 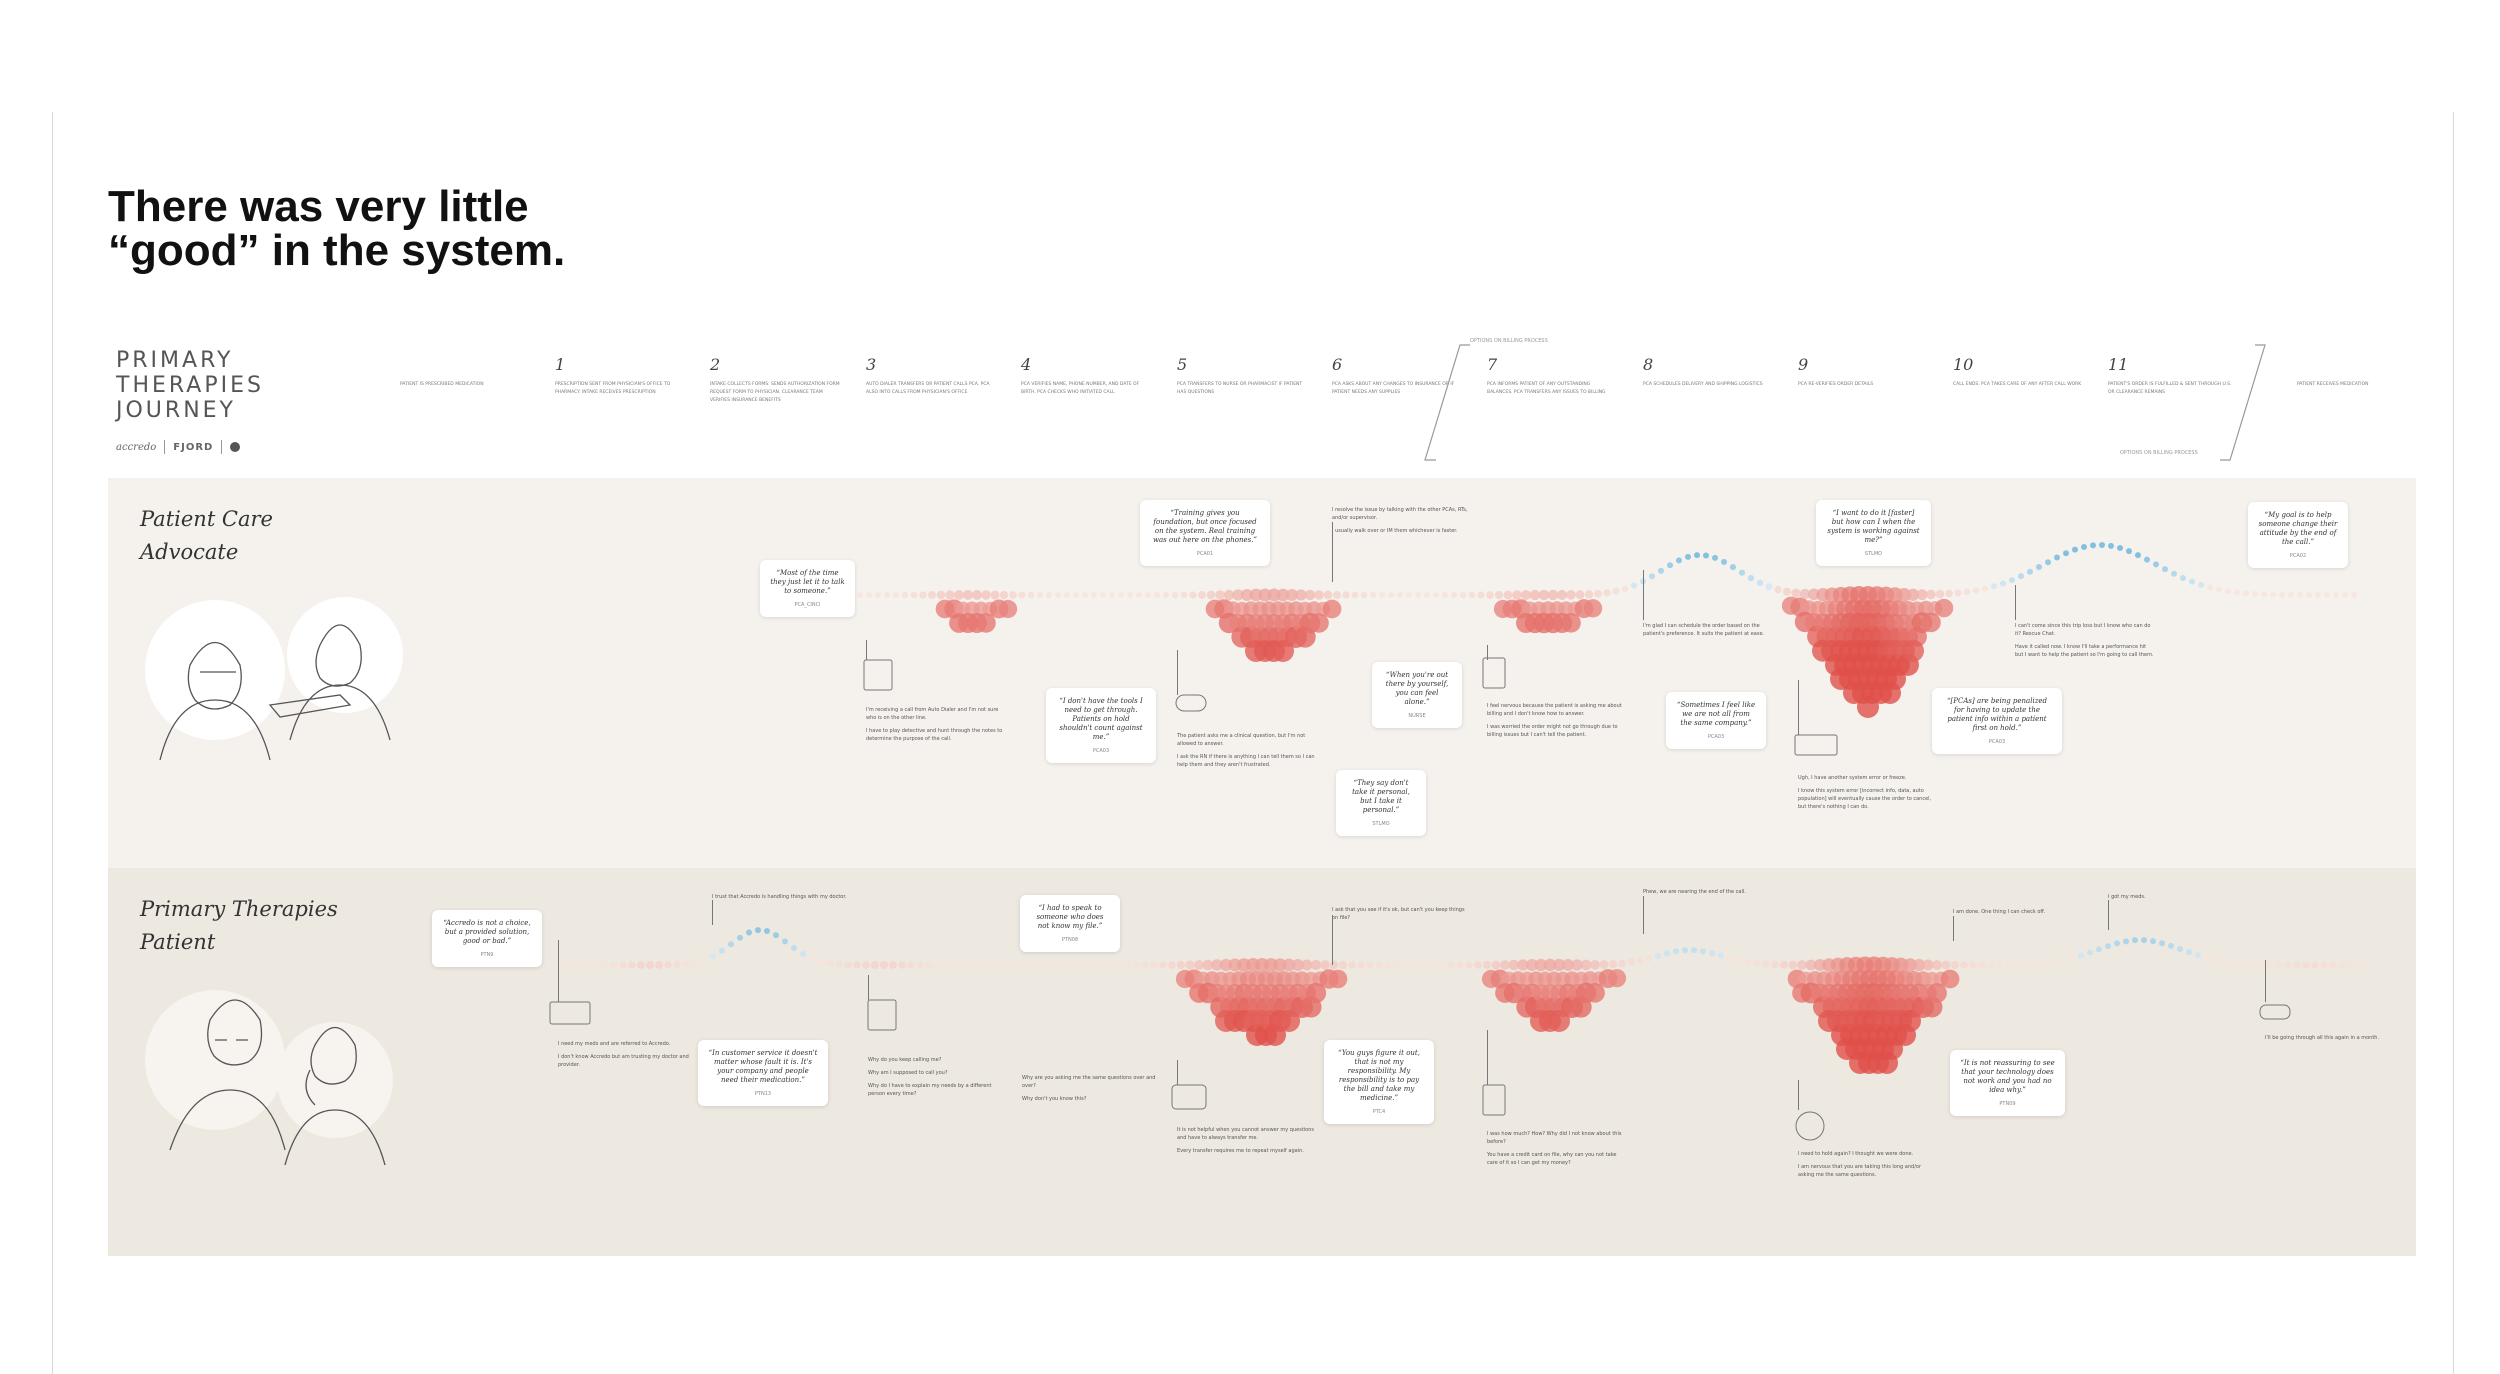 What do you see at coordinates (1816, 745) in the screenshot?
I see `monitor-icon` at bounding box center [1816, 745].